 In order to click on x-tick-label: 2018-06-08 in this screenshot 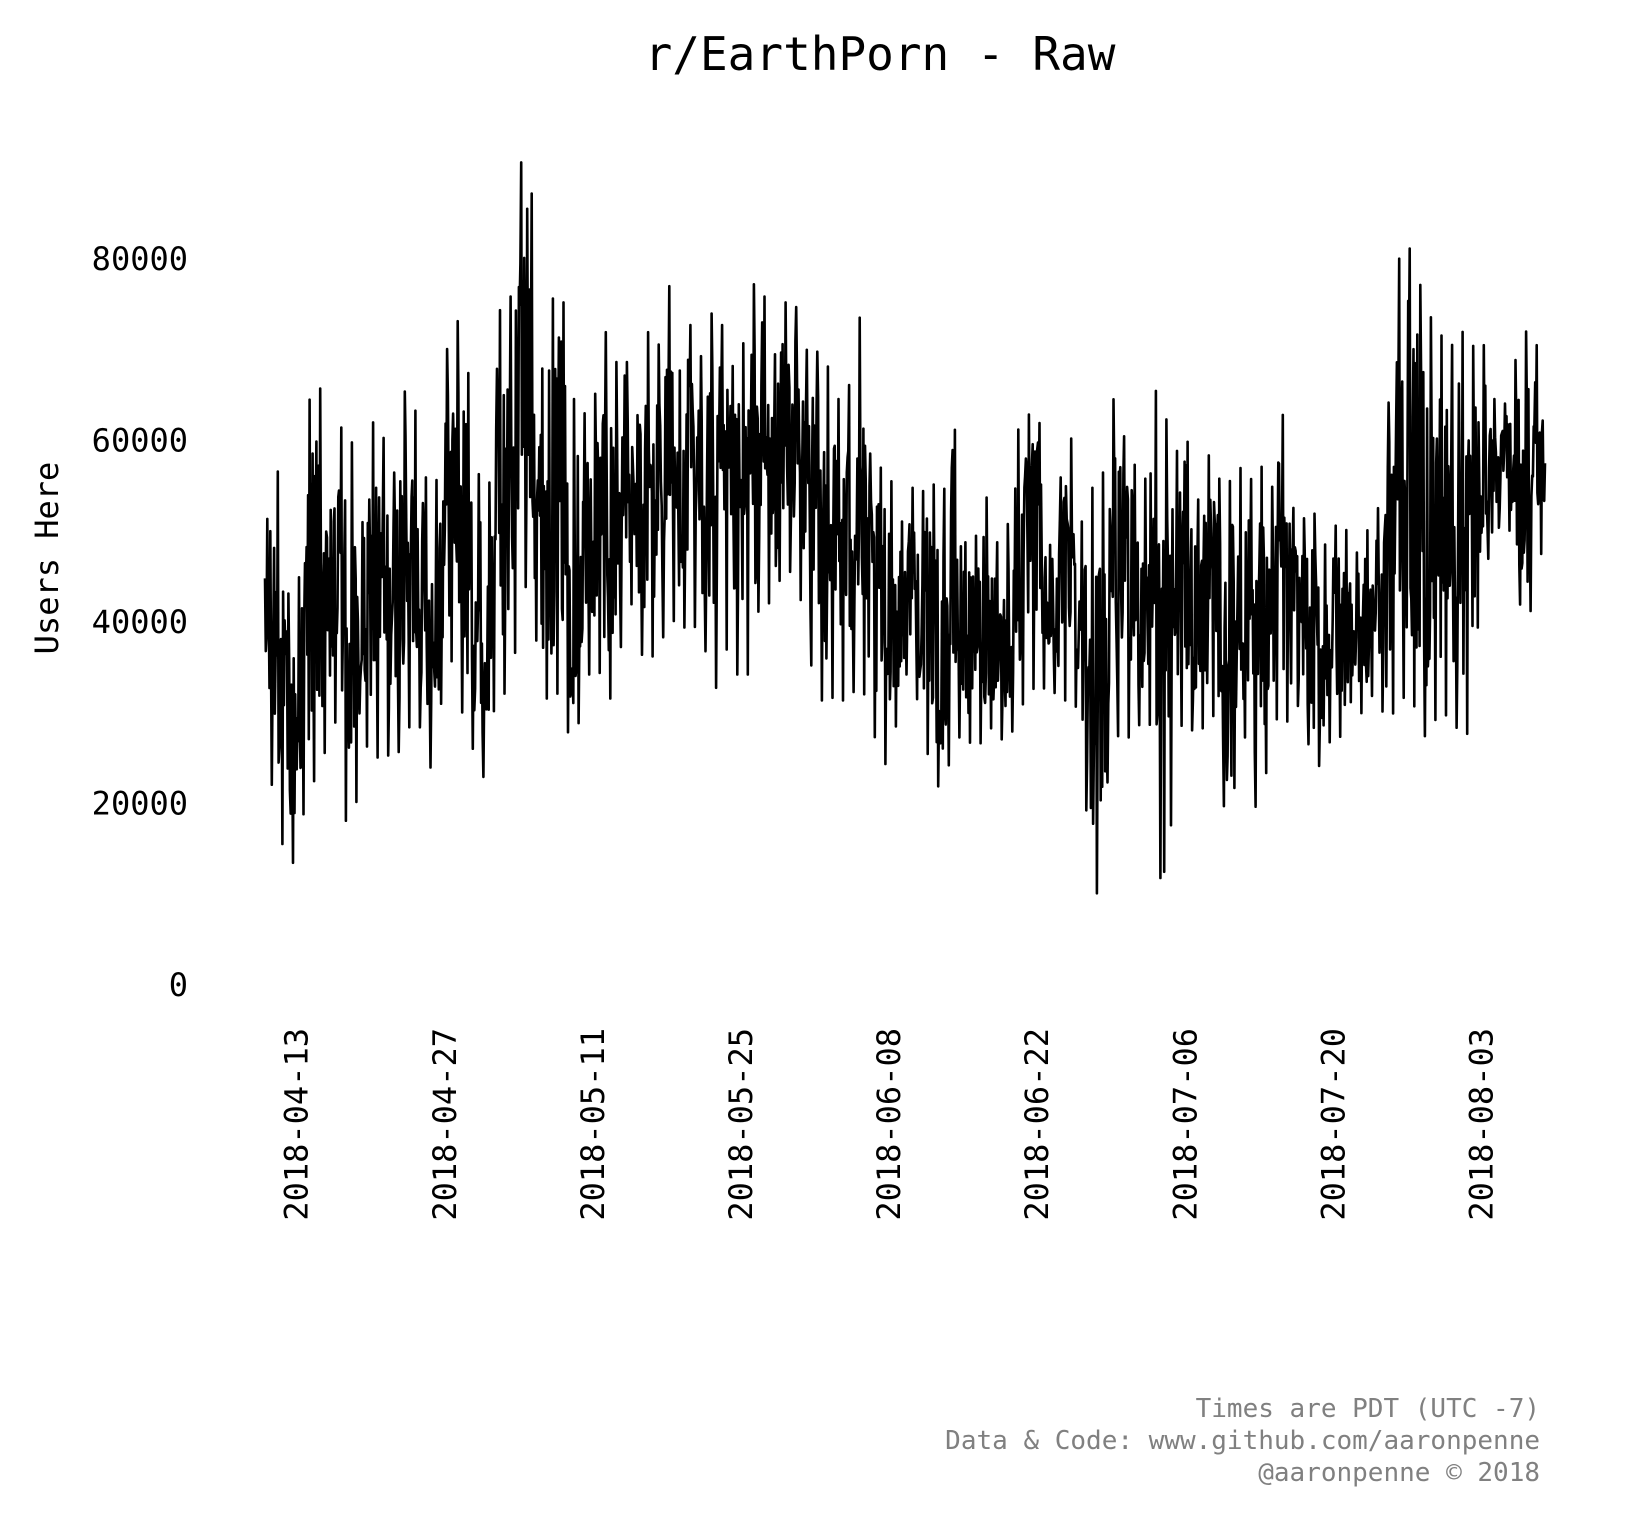, I will do `click(889, 1124)`.